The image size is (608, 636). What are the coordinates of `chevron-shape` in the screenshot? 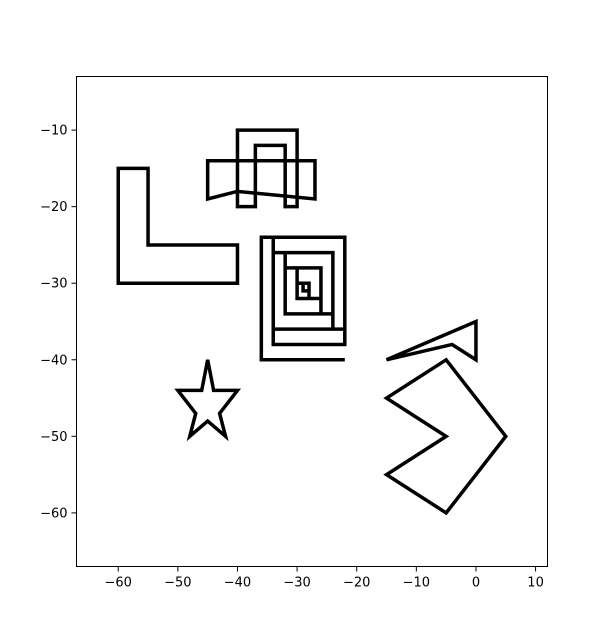 It's located at (445, 436).